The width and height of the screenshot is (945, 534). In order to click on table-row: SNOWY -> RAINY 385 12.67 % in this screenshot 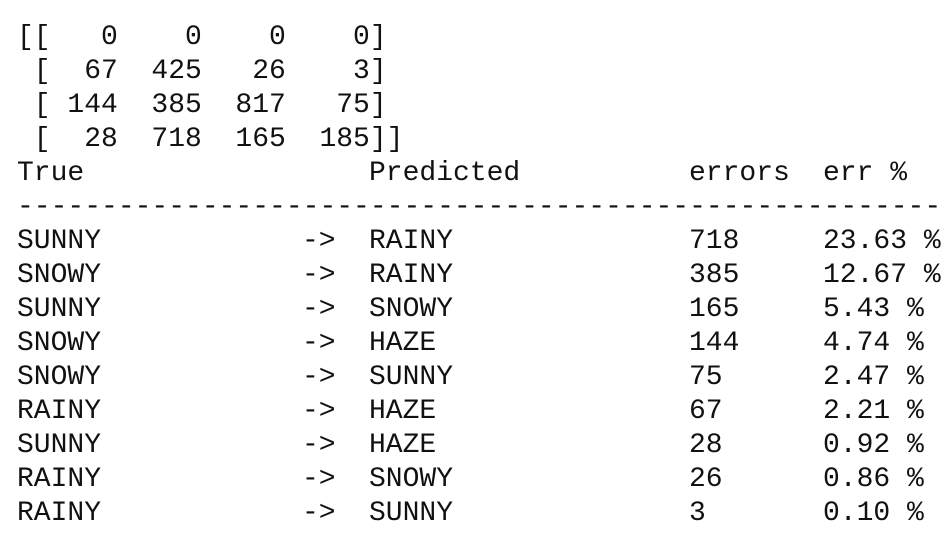, I will do `click(481, 276)`.